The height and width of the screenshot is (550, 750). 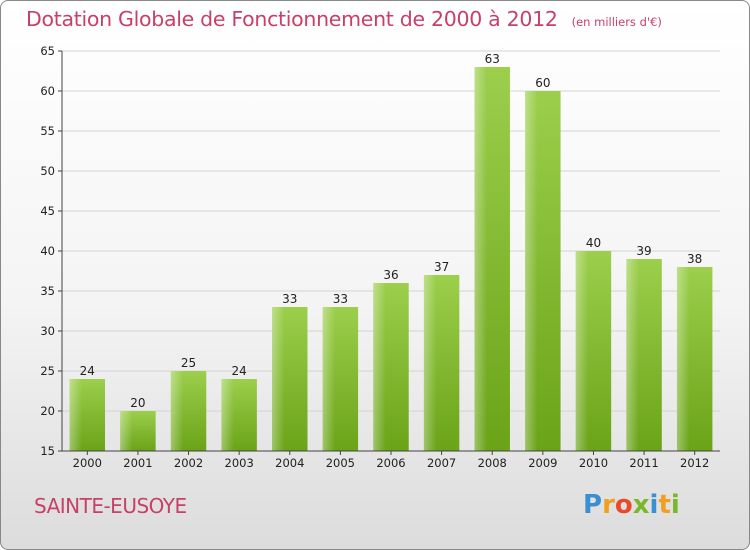 I want to click on value-label: 25, so click(x=188, y=363).